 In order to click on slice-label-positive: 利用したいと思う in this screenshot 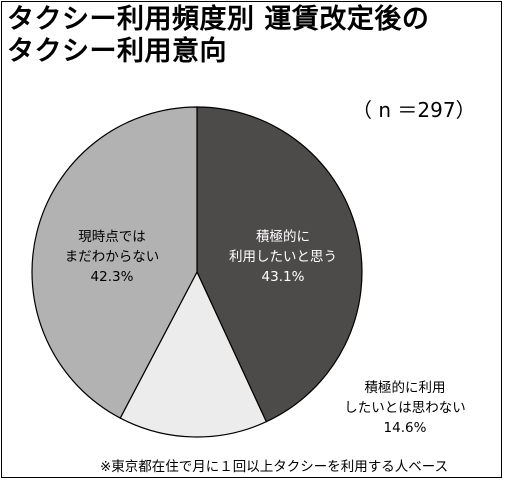, I will do `click(283, 257)`.